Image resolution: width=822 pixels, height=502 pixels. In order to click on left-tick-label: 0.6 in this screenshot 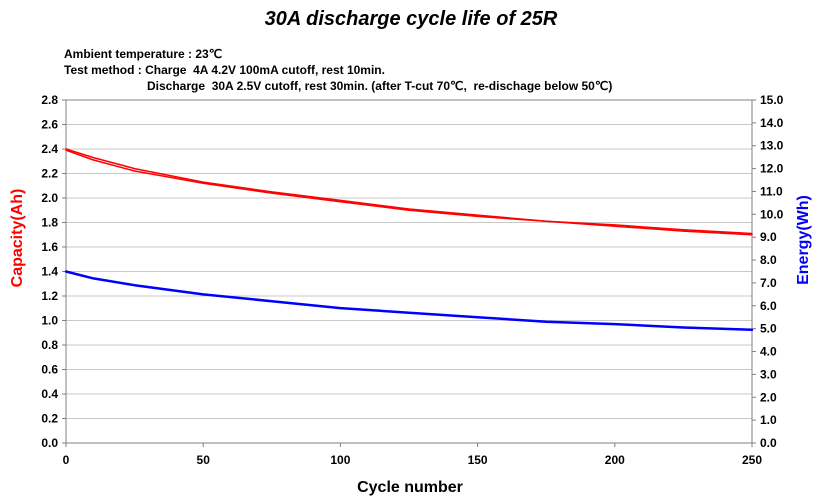, I will do `click(49, 370)`.